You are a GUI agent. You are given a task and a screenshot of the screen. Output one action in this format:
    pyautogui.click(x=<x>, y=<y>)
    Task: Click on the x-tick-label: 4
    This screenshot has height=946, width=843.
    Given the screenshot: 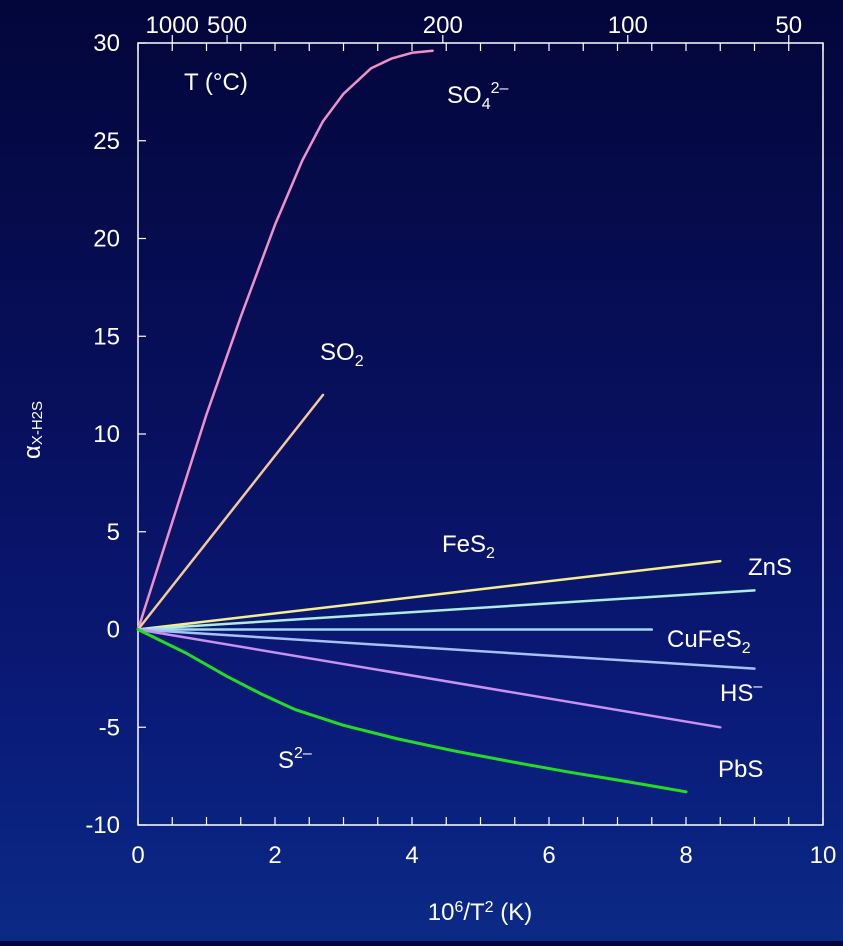 What is the action you would take?
    pyautogui.click(x=411, y=855)
    